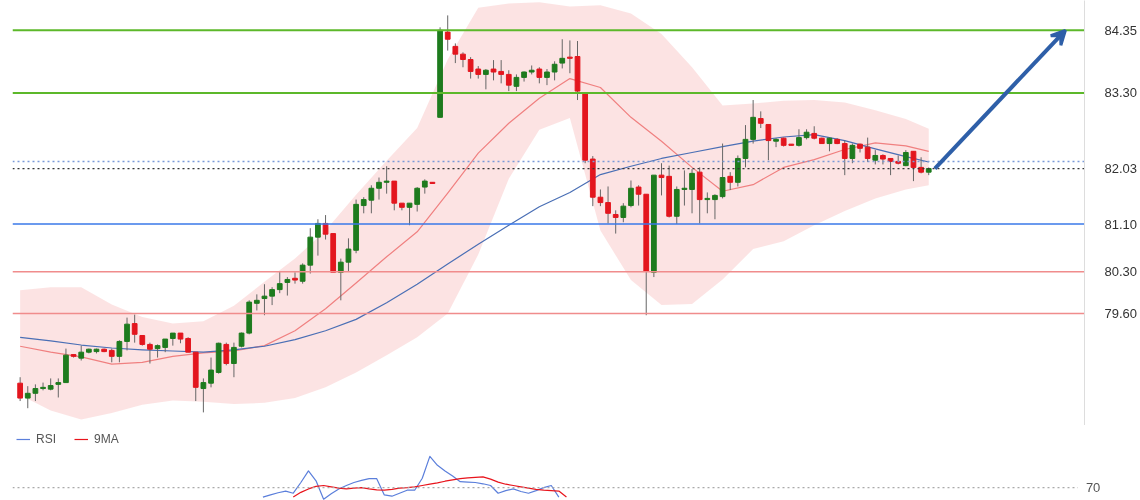  Describe the element at coordinates (1121, 272) in the screenshot. I see `y-tick-label: 80.30` at that location.